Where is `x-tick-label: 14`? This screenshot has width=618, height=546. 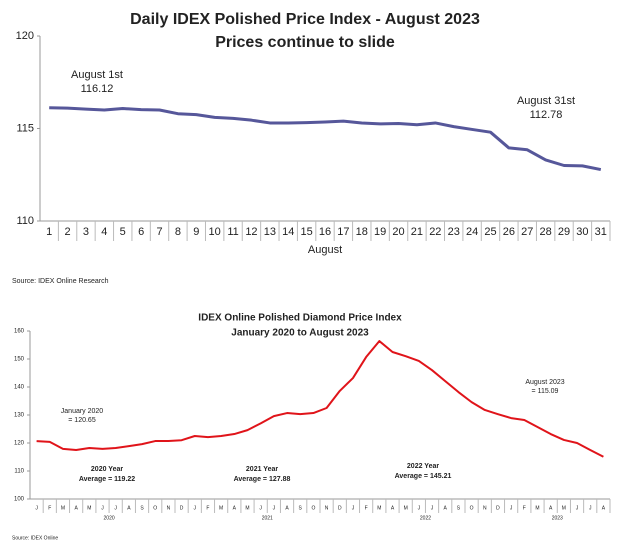
x-tick-label: 14 is located at coordinates (288, 232).